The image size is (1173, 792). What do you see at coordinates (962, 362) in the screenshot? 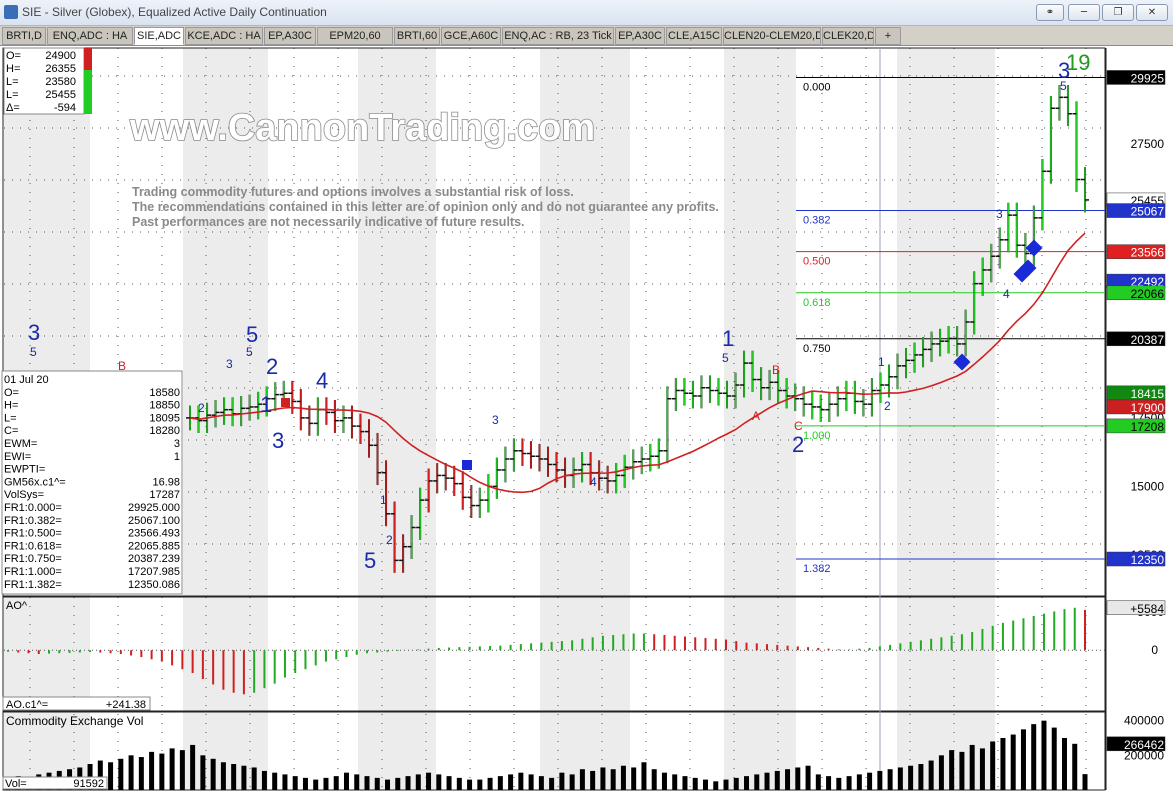
I see `signal-diamond-marker` at bounding box center [962, 362].